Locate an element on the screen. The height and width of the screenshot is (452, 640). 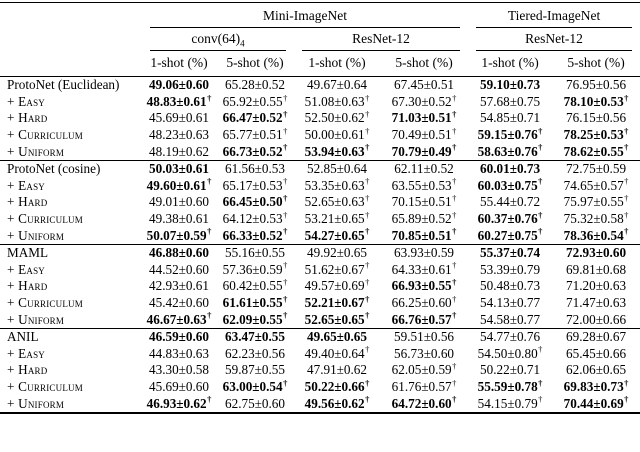
result-cell: 60.37±0.76† is located at coordinates (510, 219).